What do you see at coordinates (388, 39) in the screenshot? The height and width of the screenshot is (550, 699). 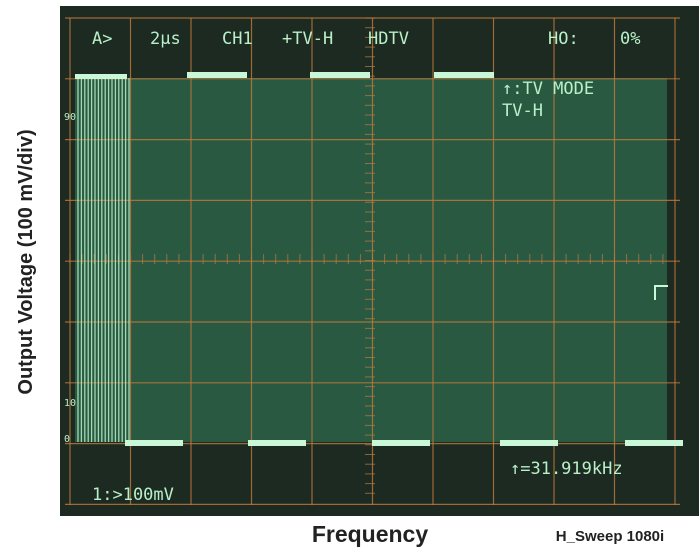 I see `screen-text: HDTV` at bounding box center [388, 39].